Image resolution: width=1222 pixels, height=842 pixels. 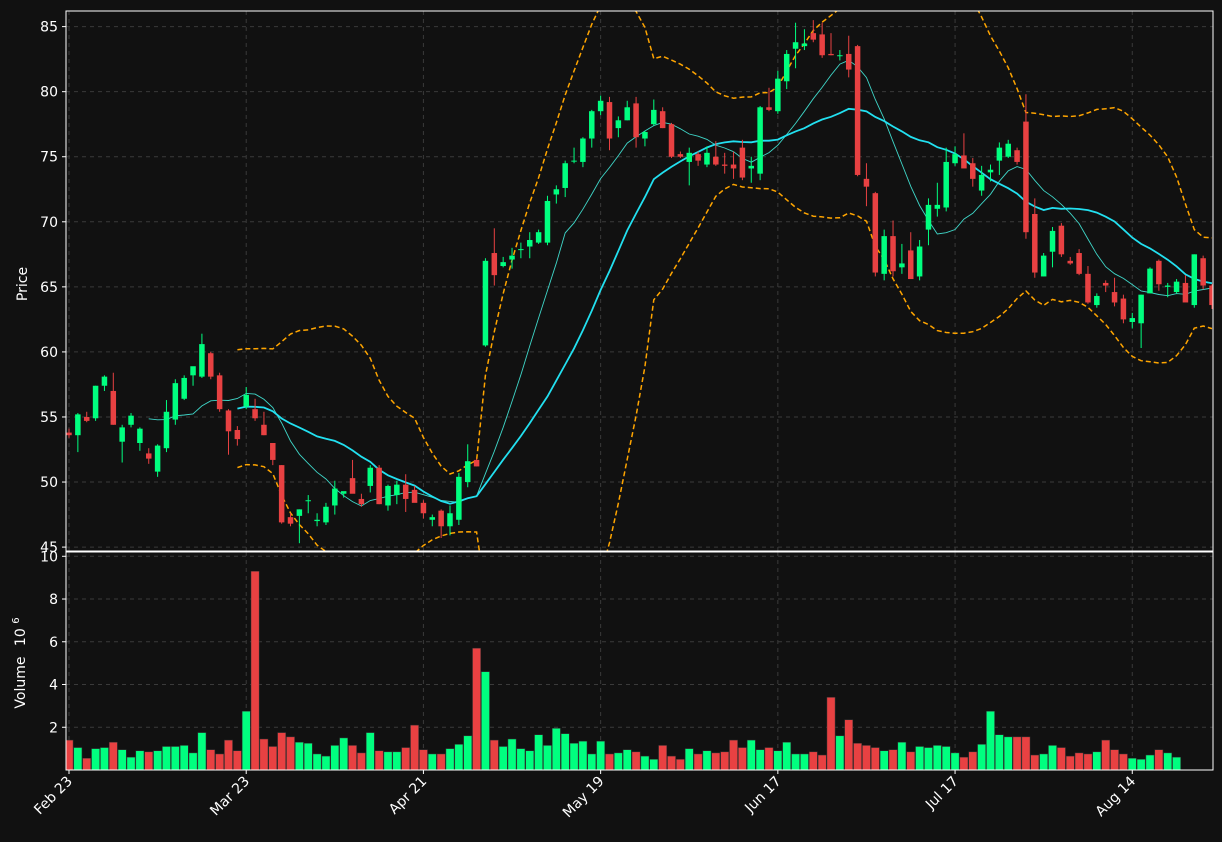 I want to click on price-tick-label: 60, so click(x=49, y=353).